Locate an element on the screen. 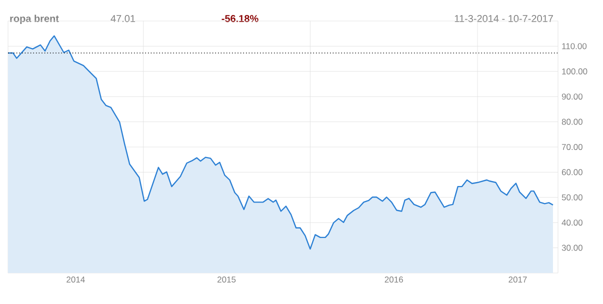 Image resolution: width=603 pixels, height=304 pixels. annotation: 47.01 is located at coordinates (123, 18).